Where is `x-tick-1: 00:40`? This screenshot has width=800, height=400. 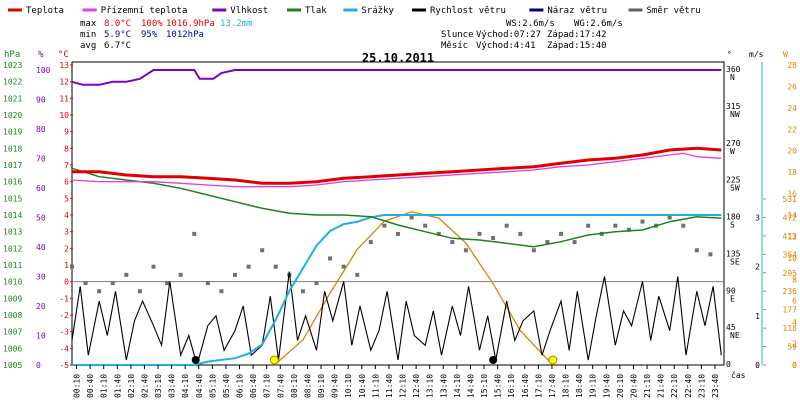 x-tick-1: 00:40 is located at coordinates (90, 386).